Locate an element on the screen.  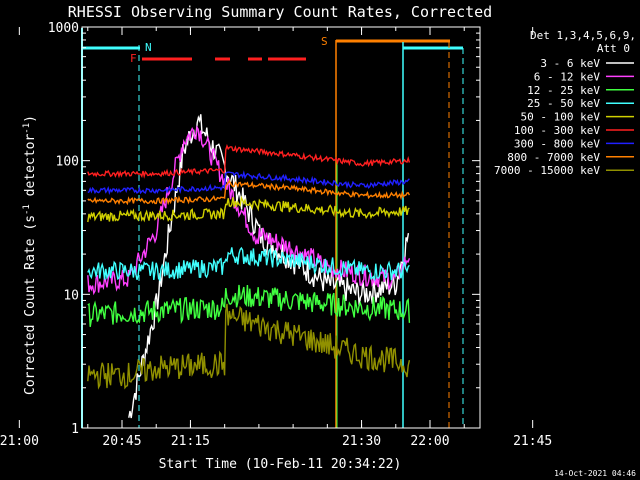
flag-s-label: S is located at coordinates (324, 41).